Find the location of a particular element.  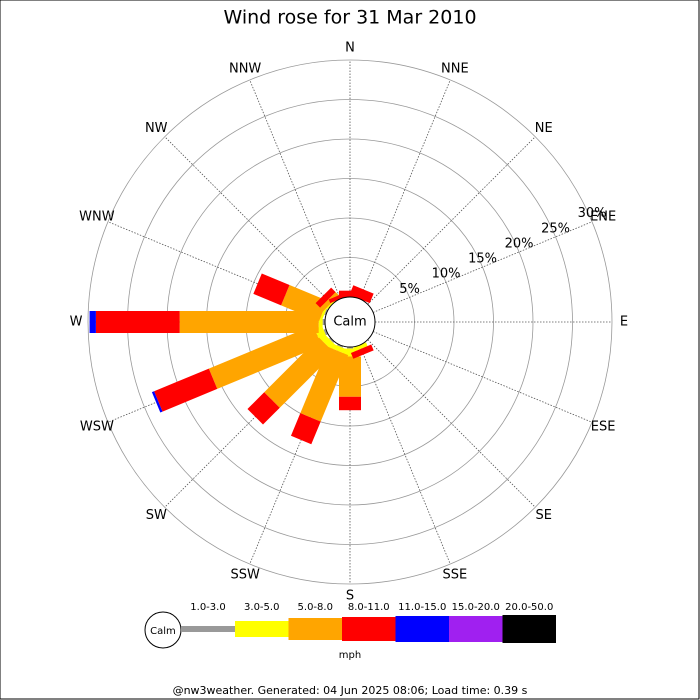

r-tick-label: 15% is located at coordinates (482, 259).